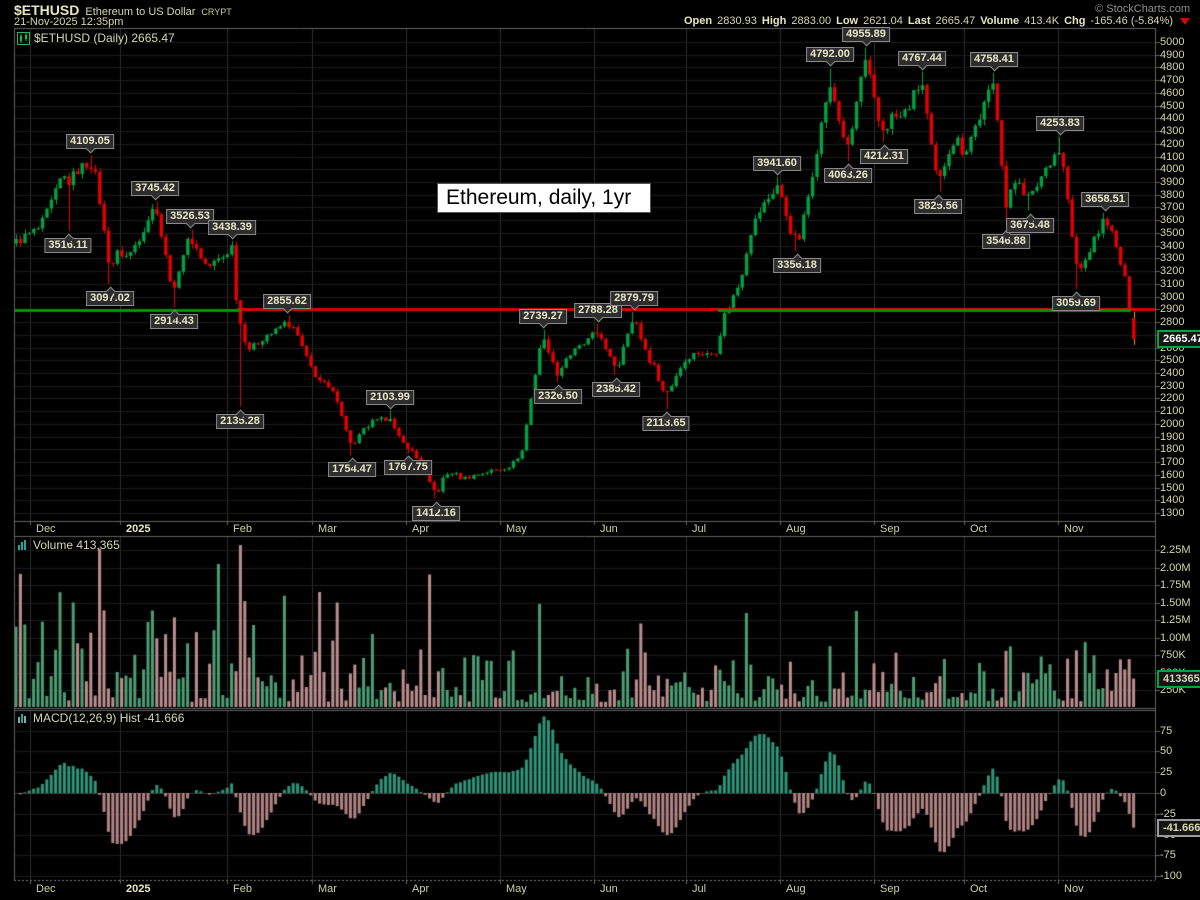 The height and width of the screenshot is (900, 1200). I want to click on price-tick-label: 4000, so click(1172, 169).